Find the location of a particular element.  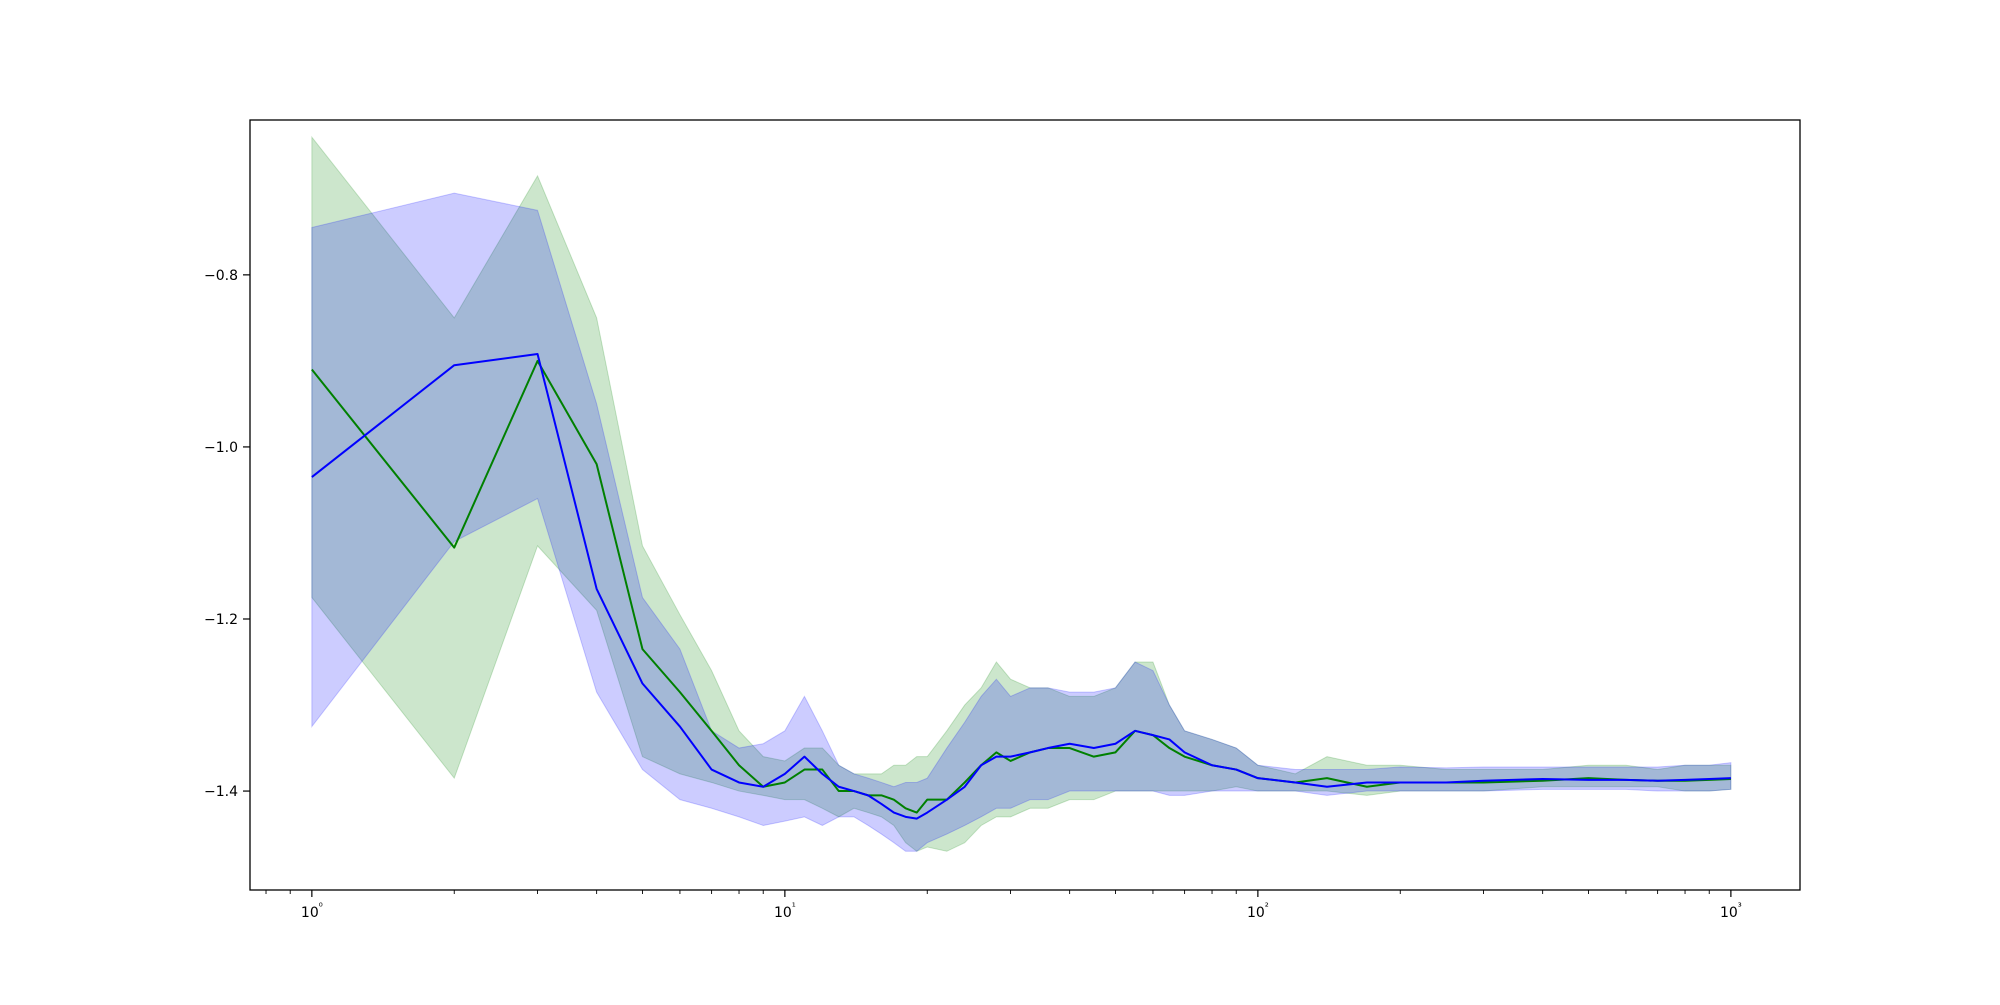

y-tick-label: −1.4 is located at coordinates (221, 792).